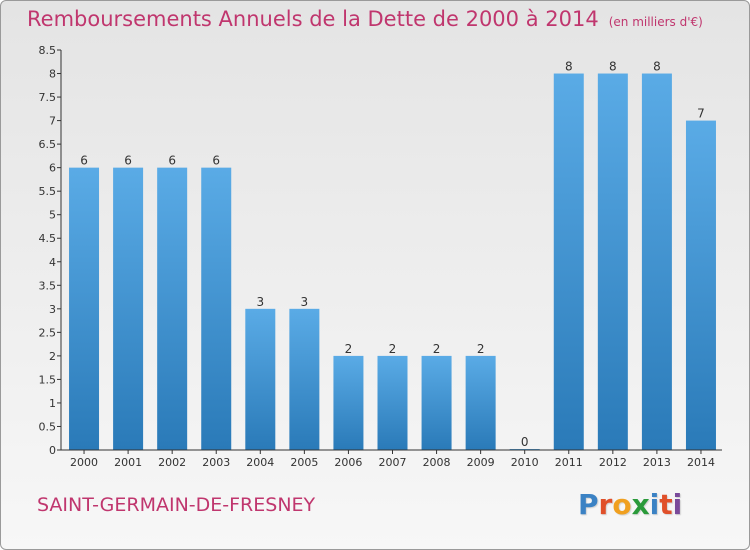  Describe the element at coordinates (588, 504) in the screenshot. I see `logo-letter: P` at that location.